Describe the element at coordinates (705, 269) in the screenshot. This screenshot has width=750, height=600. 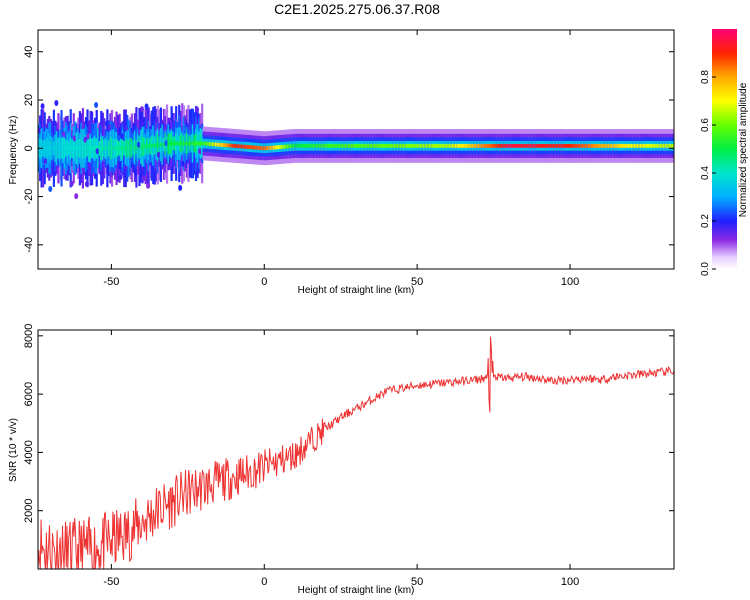
I see `colorbar-tick-label: 0.0` at that location.